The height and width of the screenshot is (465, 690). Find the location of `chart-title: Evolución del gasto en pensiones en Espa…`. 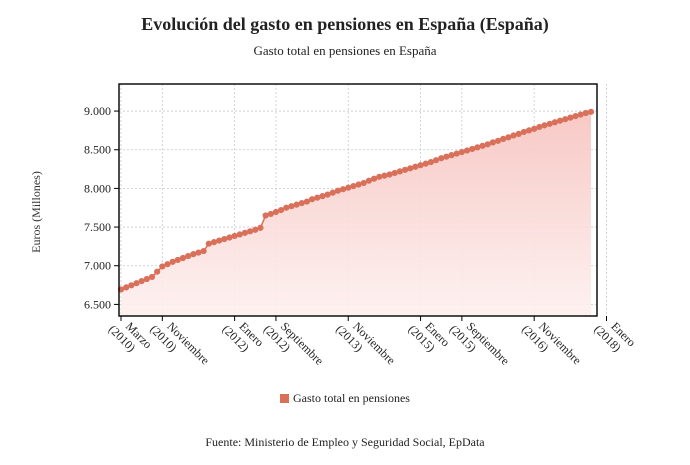

chart-title: Evolución del gasto en pensiones en Espa… is located at coordinates (345, 24).